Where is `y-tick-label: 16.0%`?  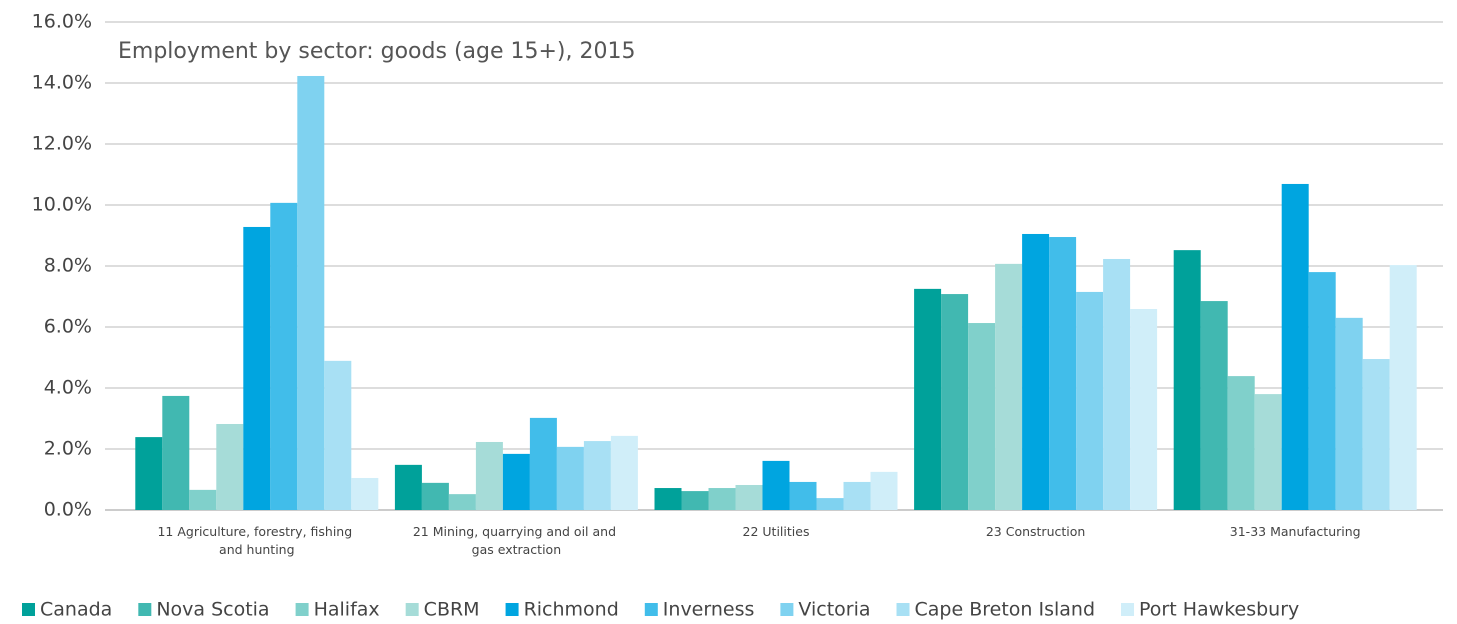 y-tick-label: 16.0% is located at coordinates (62, 22).